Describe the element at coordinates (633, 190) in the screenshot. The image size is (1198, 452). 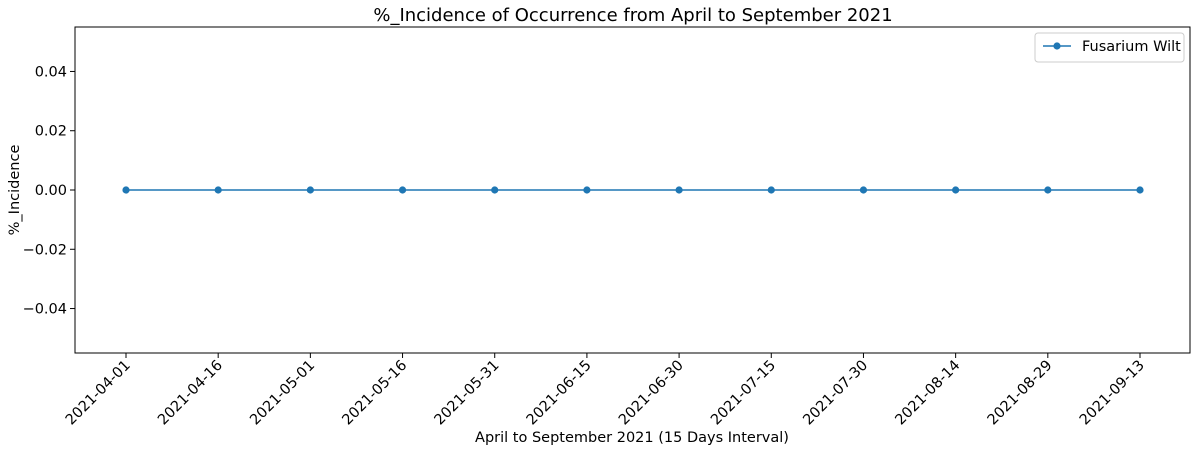
I see `series-layer` at that location.